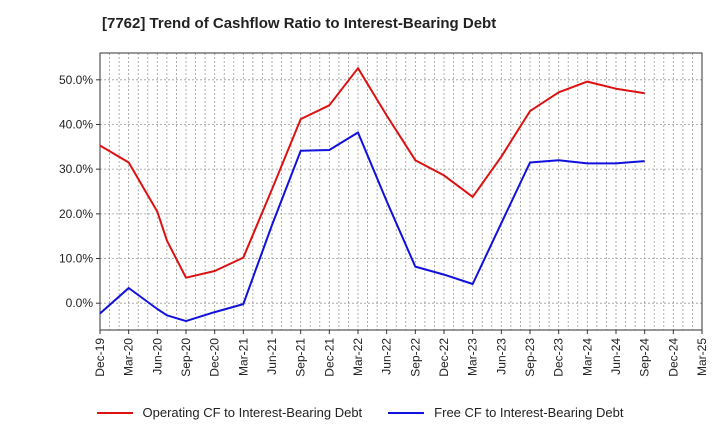 This screenshot has height=440, width=720. Describe the element at coordinates (444, 357) in the screenshot. I see `x-tick-label: Dec-22` at that location.